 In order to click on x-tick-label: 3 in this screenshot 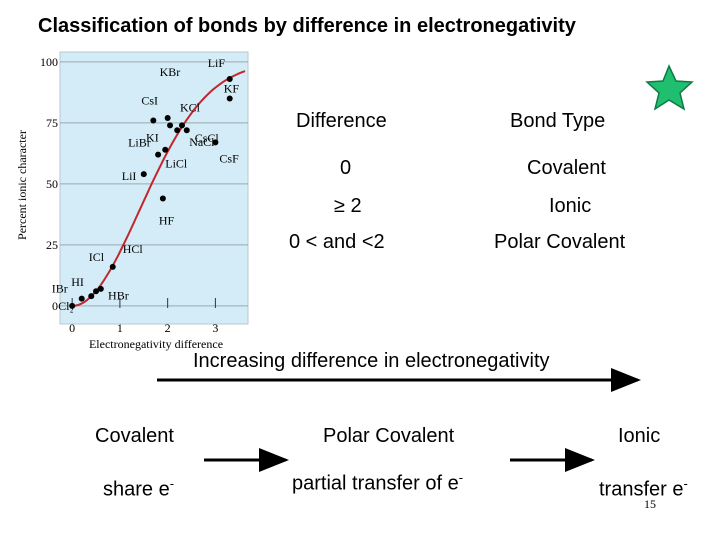, I will do `click(215, 328)`.